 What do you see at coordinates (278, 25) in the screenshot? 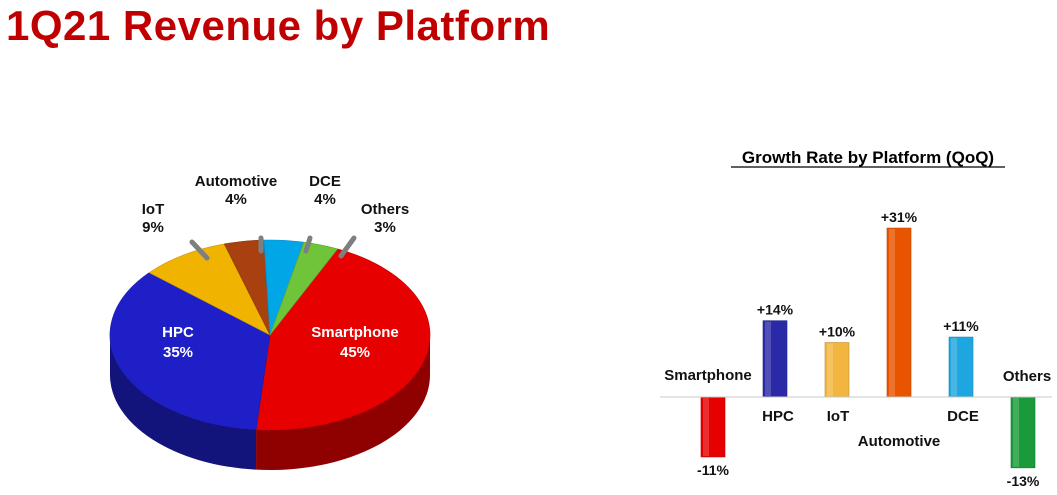
I see `page-title: 1Q21 Revenue by Platform` at bounding box center [278, 25].